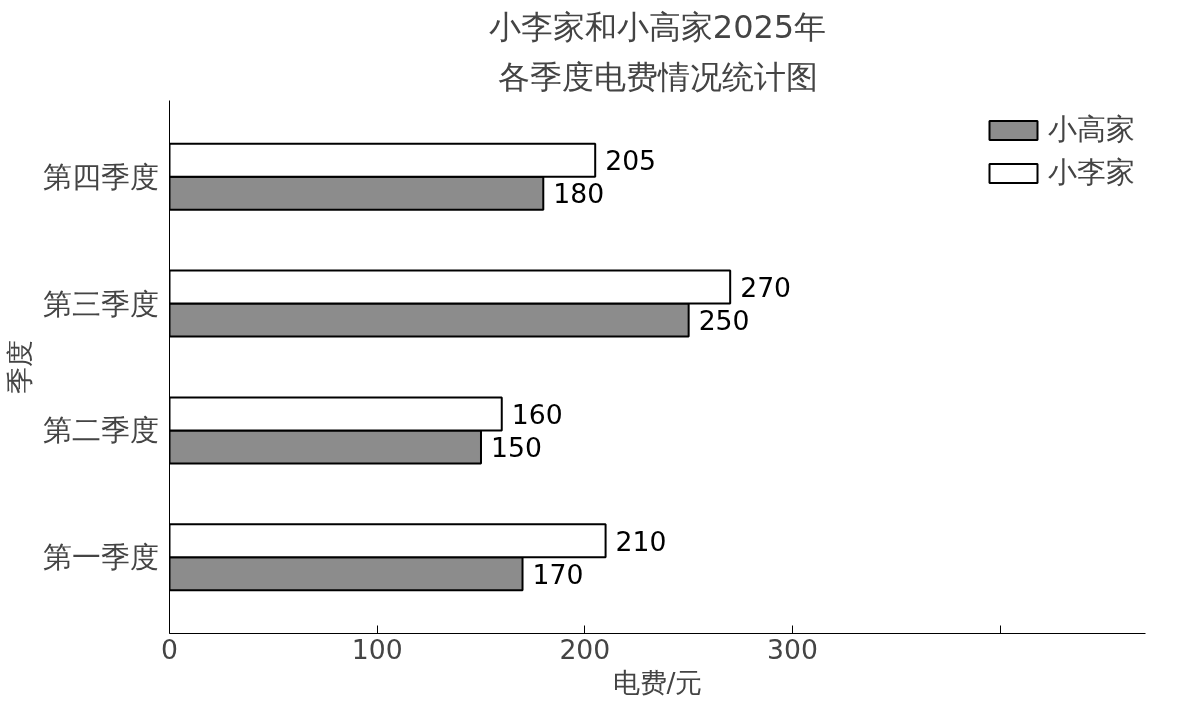  What do you see at coordinates (100, 176) in the screenshot?
I see `y-tick-label: 第四季度` at bounding box center [100, 176].